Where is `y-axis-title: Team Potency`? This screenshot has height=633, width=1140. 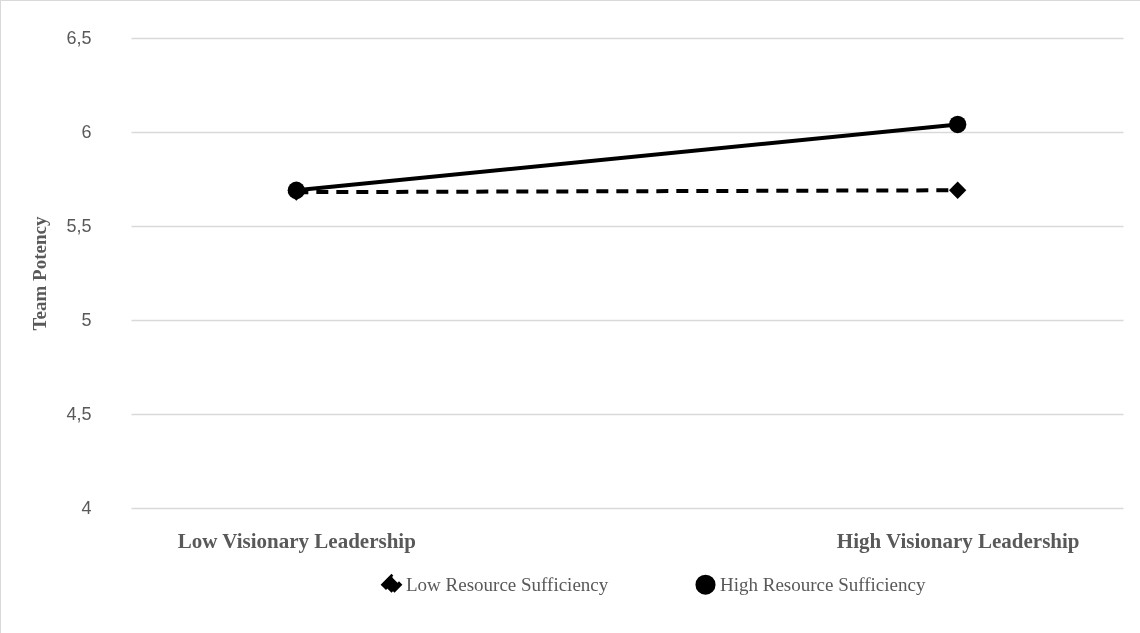 y-axis-title: Team Potency is located at coordinates (40, 273).